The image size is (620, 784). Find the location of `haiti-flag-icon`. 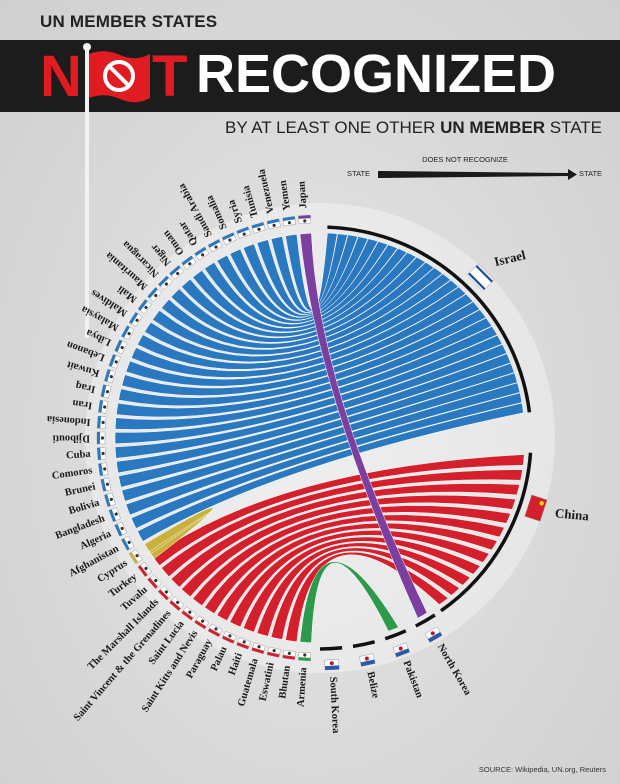

haiti-flag-icon is located at coordinates (243, 643).